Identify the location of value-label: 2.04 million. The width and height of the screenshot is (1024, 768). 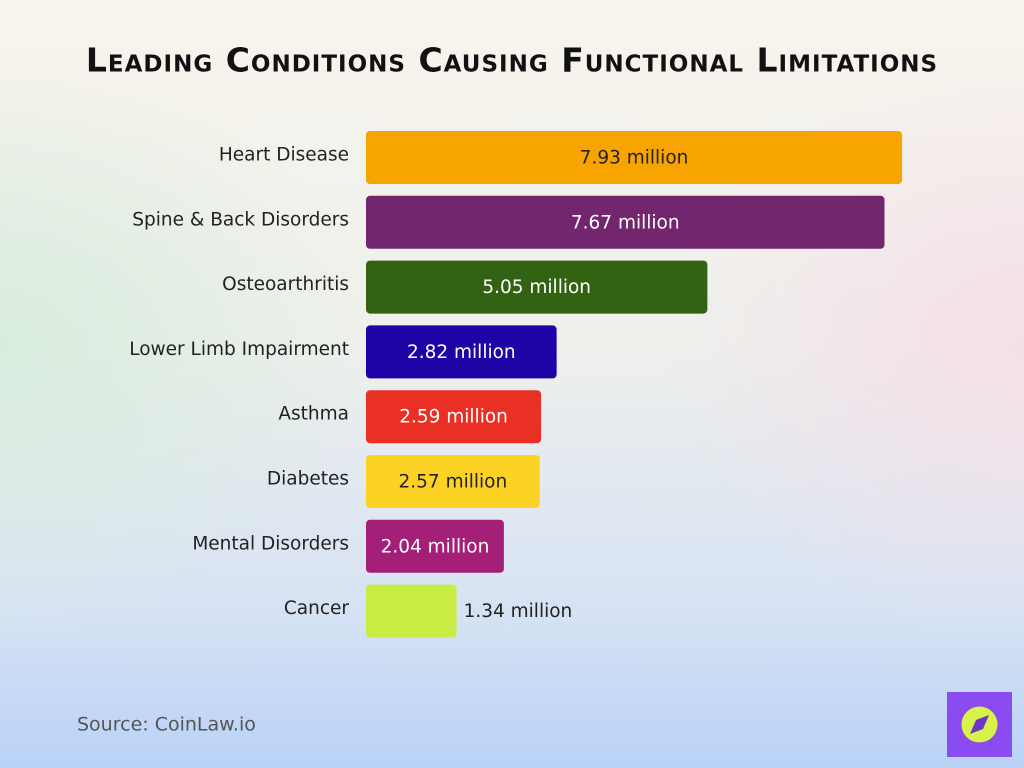
(435, 546).